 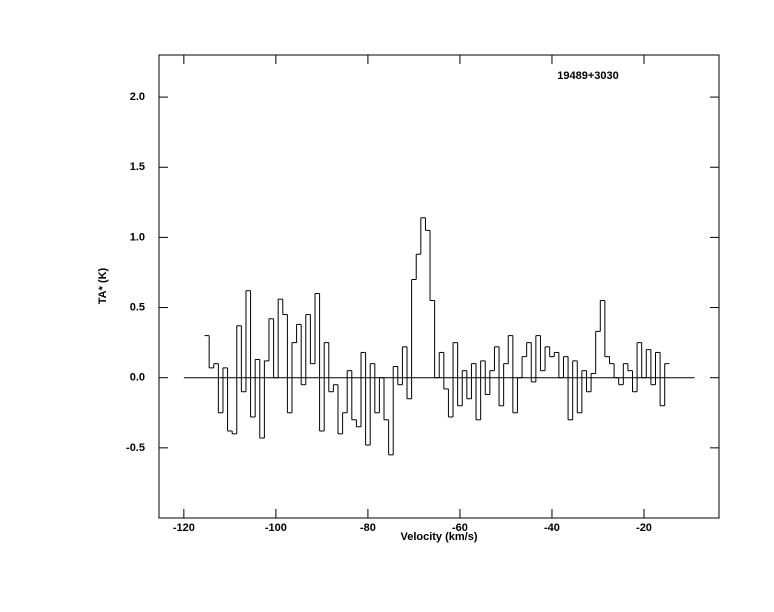 I want to click on x-axis-label: Velocity (km/s), so click(x=438, y=537).